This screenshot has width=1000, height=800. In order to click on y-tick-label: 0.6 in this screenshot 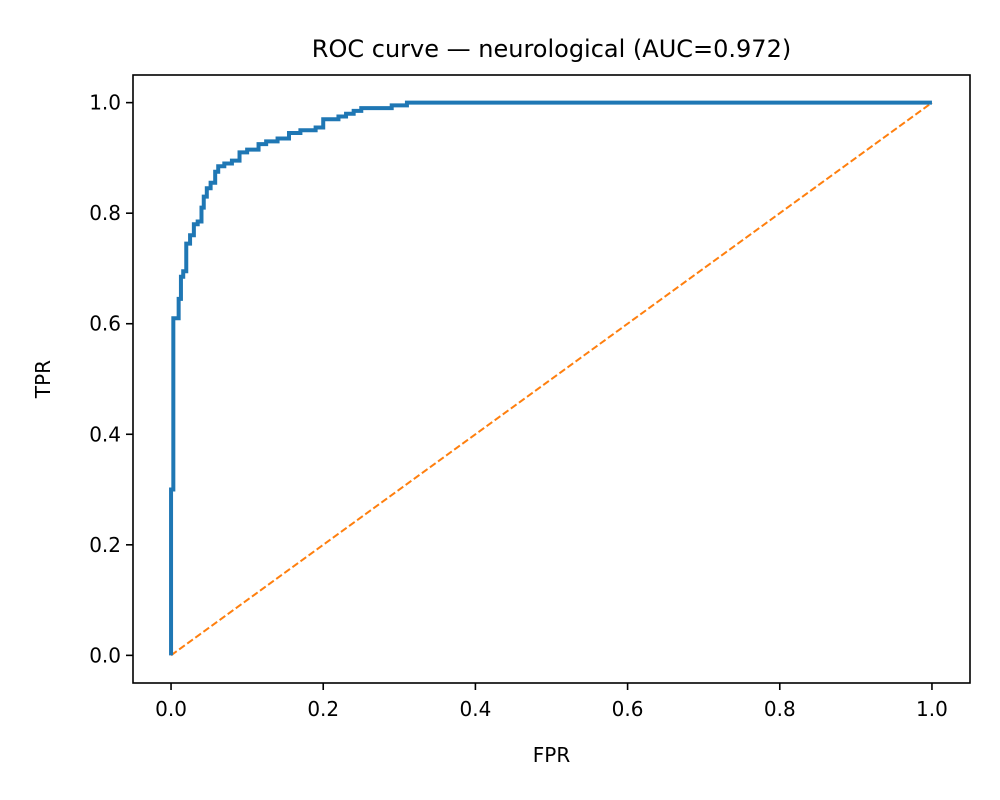, I will do `click(105, 324)`.